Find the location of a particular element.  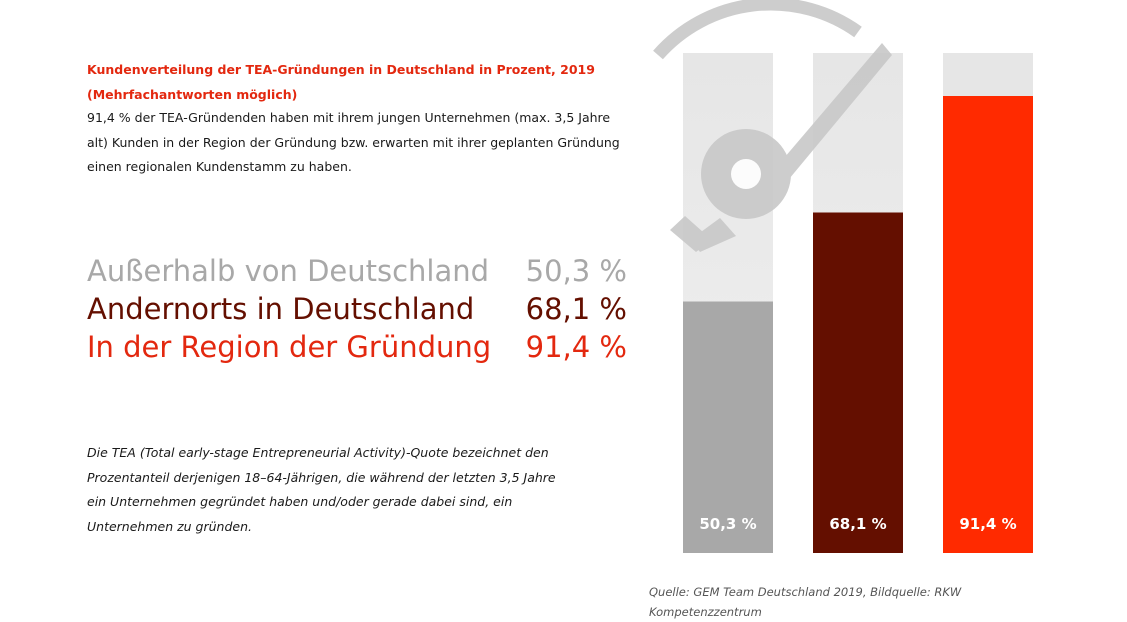

legend-item-ausserhalb: Außerhalb von Deutschland 50,3 % is located at coordinates (357, 271).